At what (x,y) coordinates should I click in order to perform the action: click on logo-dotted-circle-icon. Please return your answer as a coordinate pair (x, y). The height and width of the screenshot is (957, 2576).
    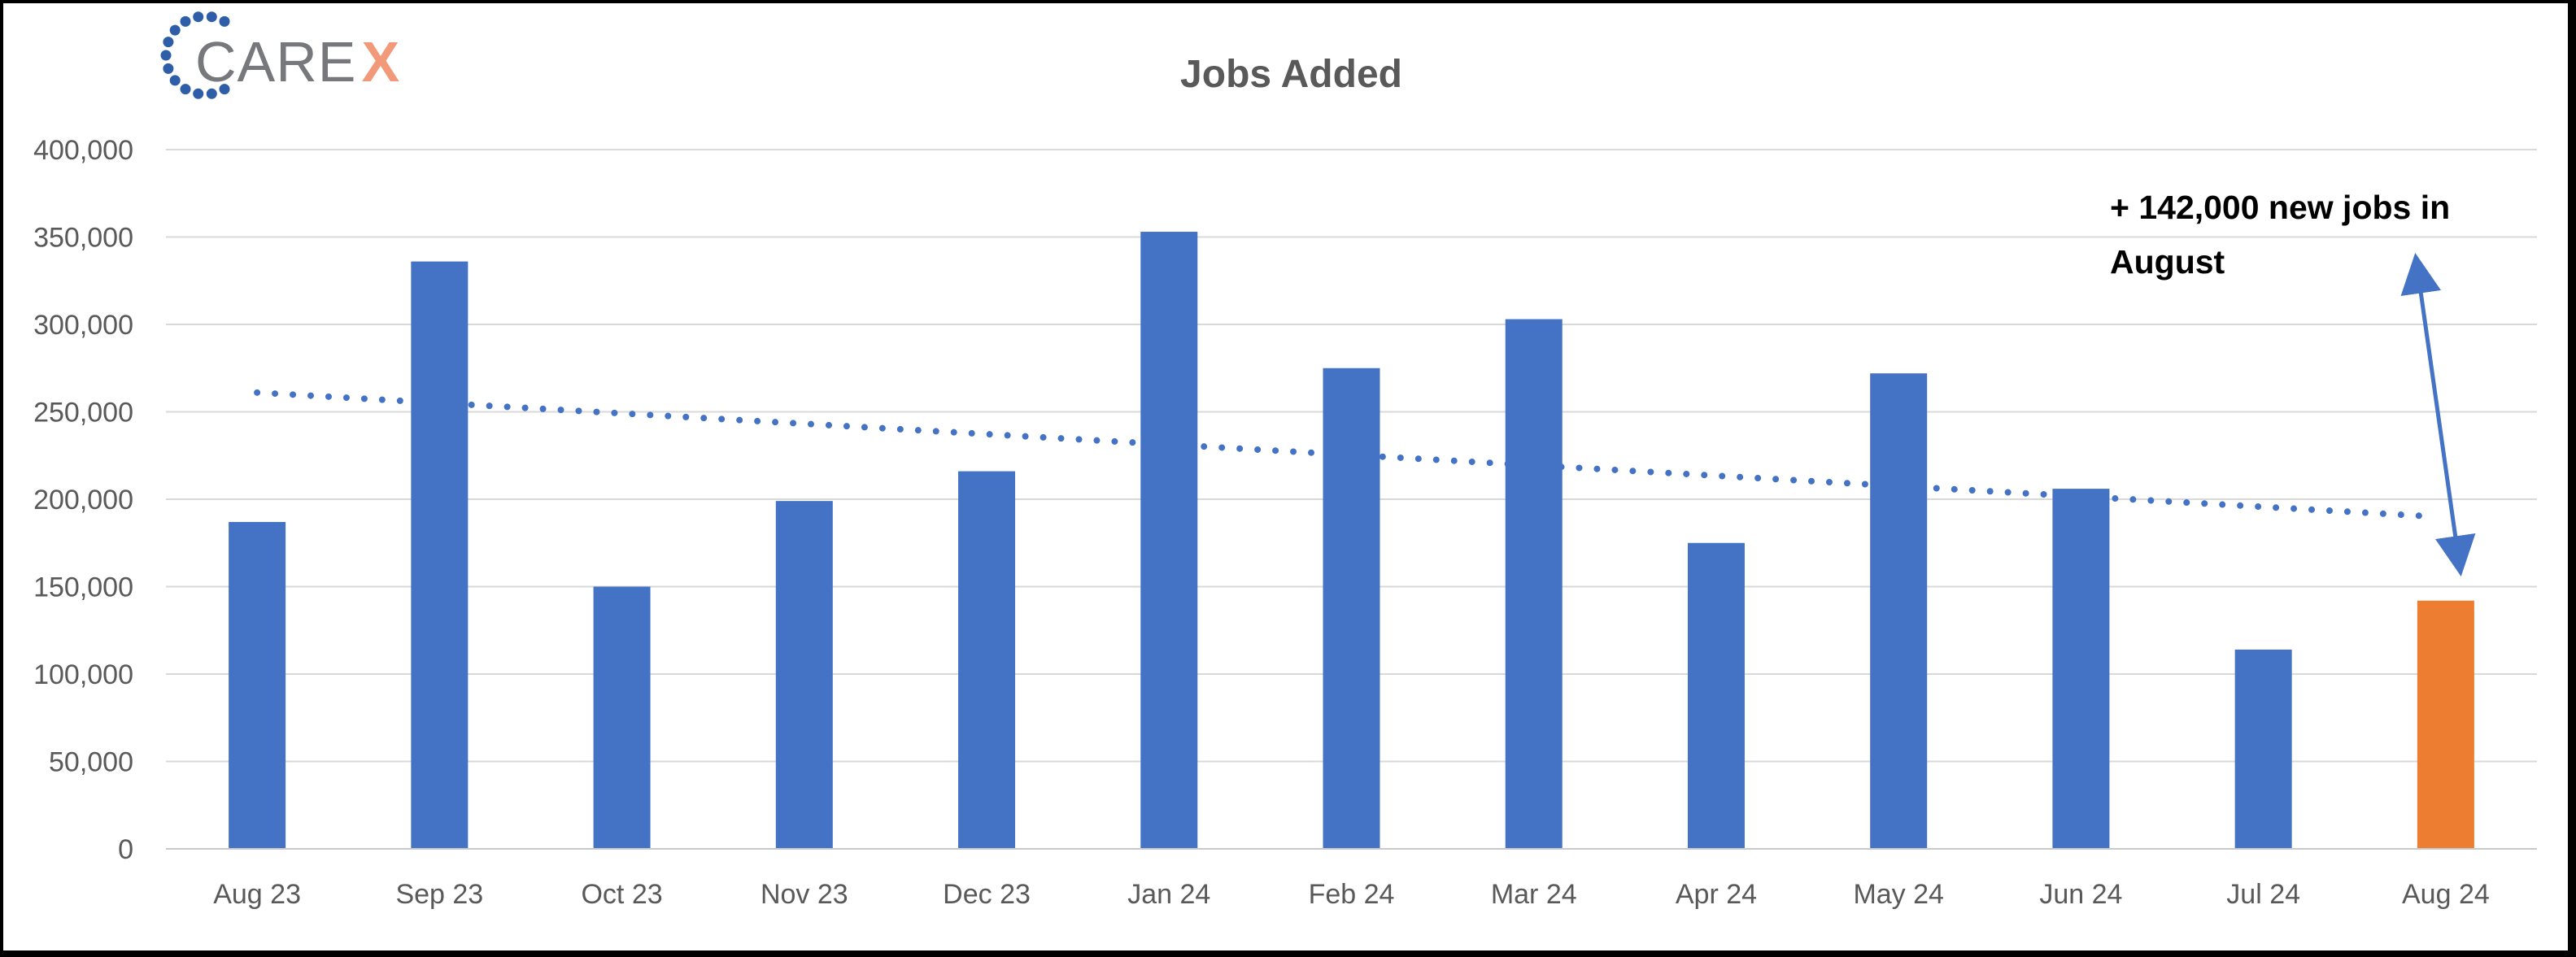
    Looking at the image, I should click on (195, 55).